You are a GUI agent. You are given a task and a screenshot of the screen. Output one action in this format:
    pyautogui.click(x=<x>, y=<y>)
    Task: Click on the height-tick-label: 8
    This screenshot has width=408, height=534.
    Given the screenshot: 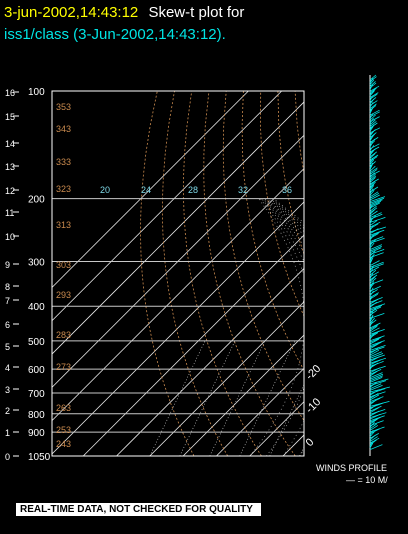 What is the action you would take?
    pyautogui.click(x=7, y=287)
    